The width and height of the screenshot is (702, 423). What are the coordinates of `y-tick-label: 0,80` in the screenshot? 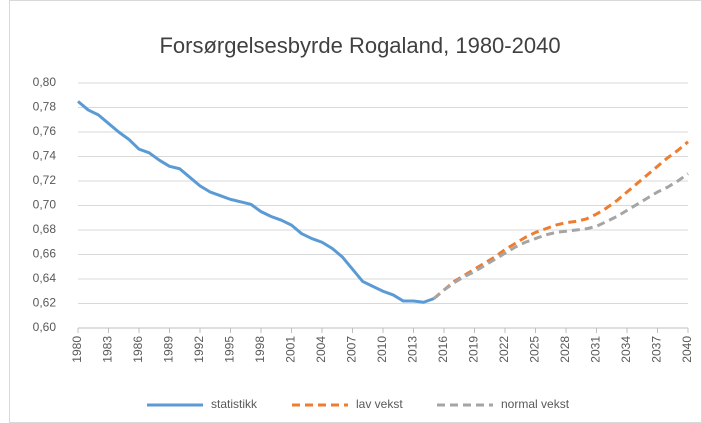 It's located at (45, 82).